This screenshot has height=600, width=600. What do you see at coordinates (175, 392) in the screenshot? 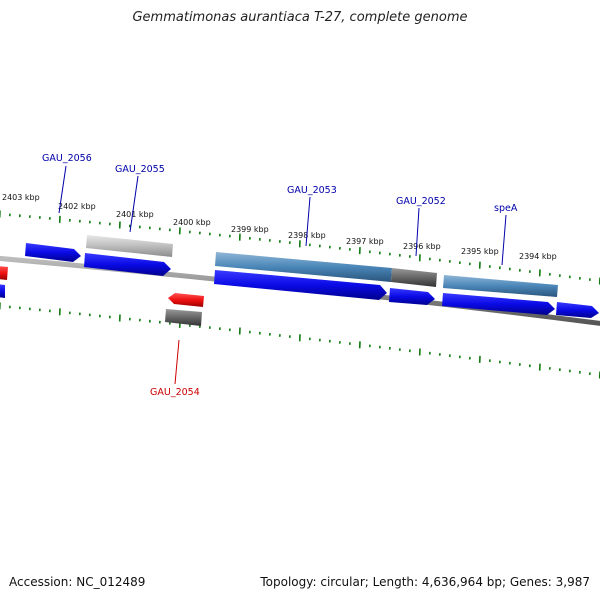
I see `gene-label-gau-2054: GAU_2054` at bounding box center [175, 392].